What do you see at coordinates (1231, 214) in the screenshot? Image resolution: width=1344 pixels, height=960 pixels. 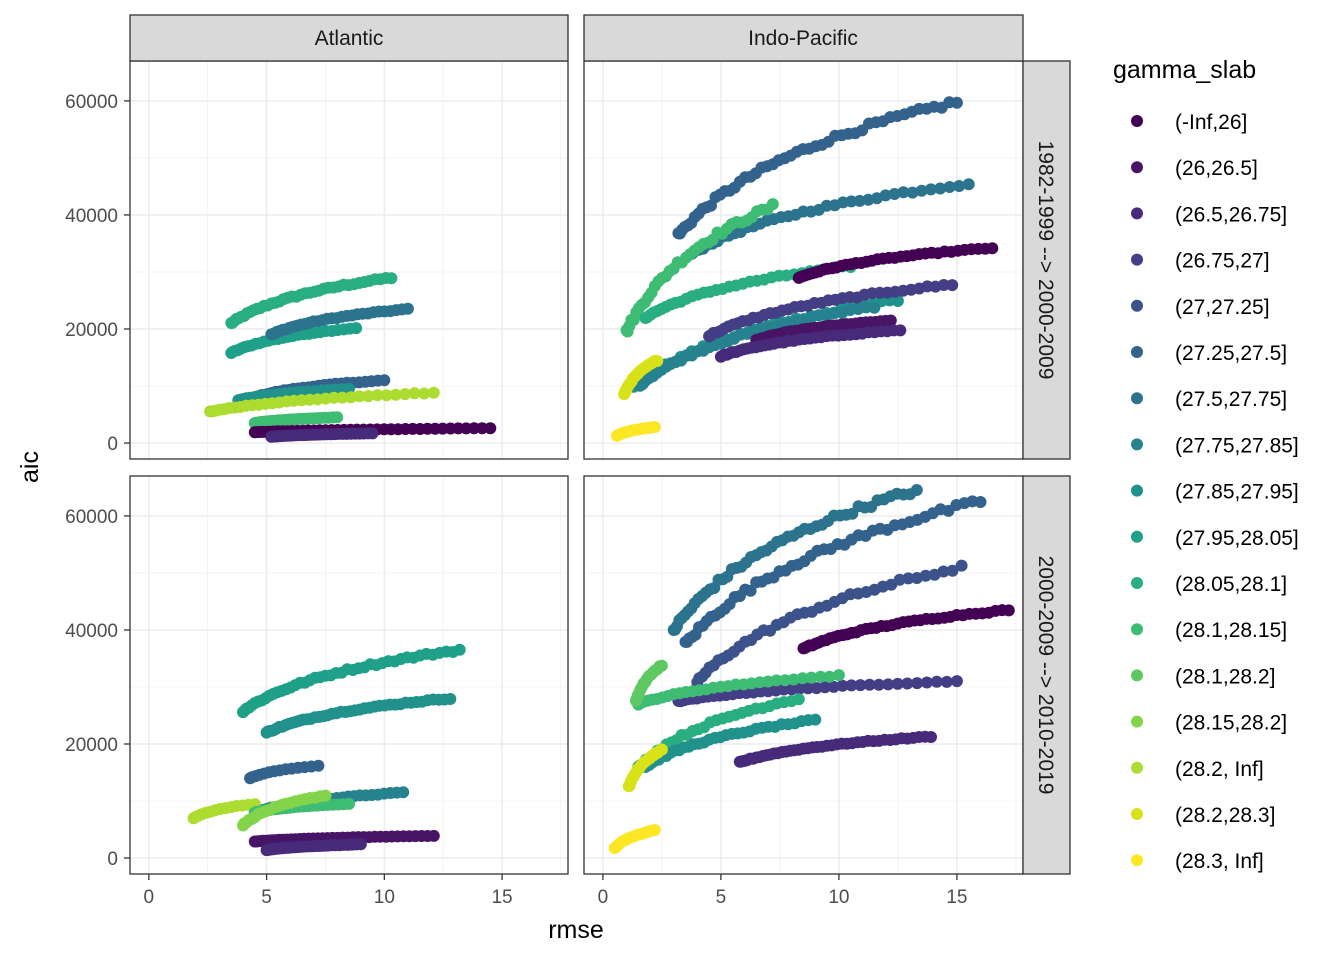 I see `legend-label: (26.5,26.75]` at bounding box center [1231, 214].